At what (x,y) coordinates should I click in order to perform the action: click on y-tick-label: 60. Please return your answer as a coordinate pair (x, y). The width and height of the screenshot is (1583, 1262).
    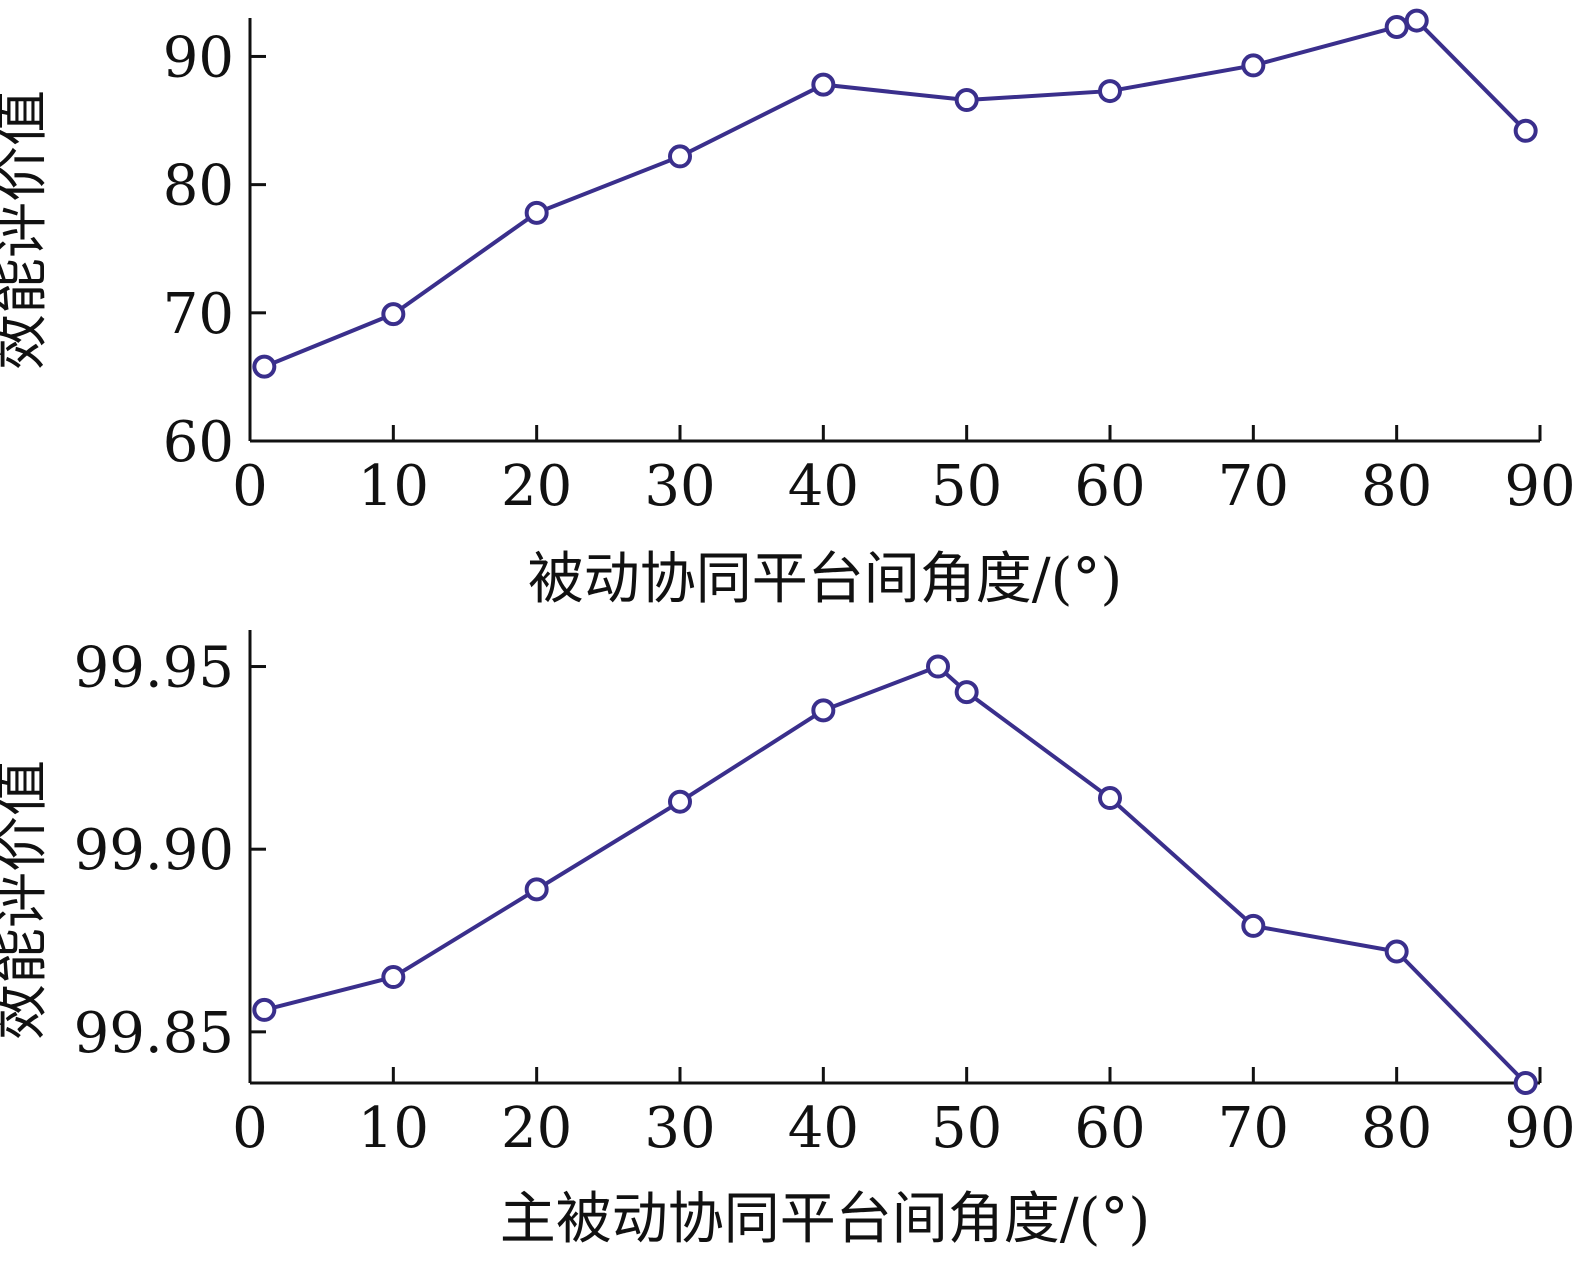
    Looking at the image, I should click on (198, 442).